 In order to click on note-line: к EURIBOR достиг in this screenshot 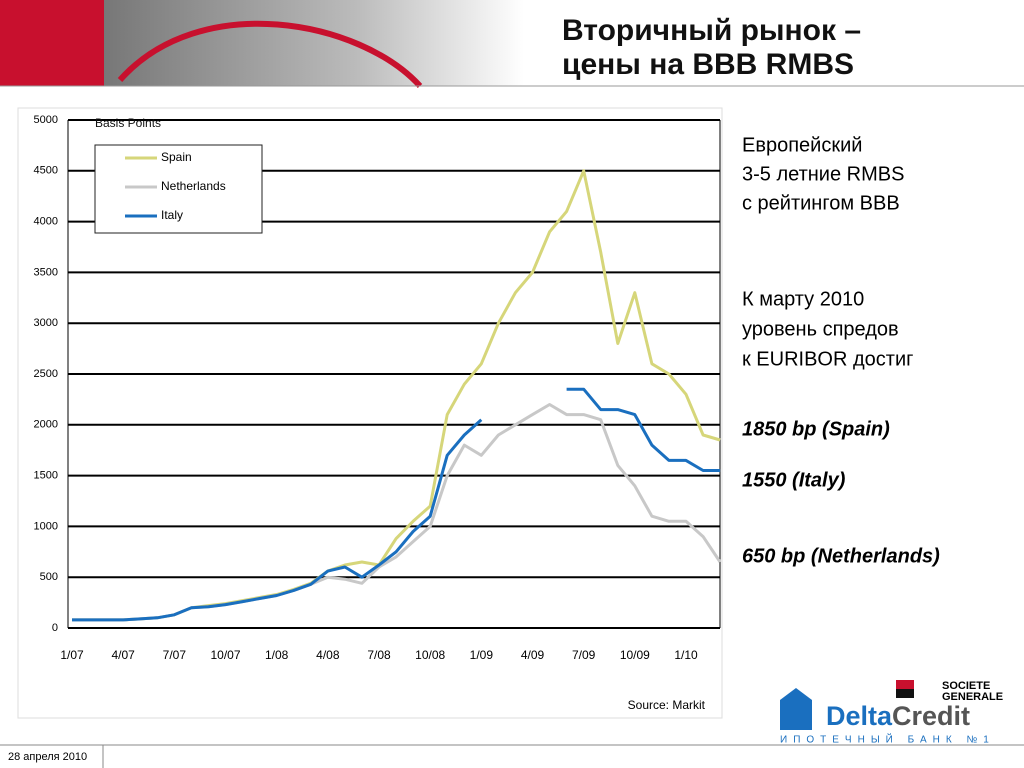, I will do `click(827, 359)`.